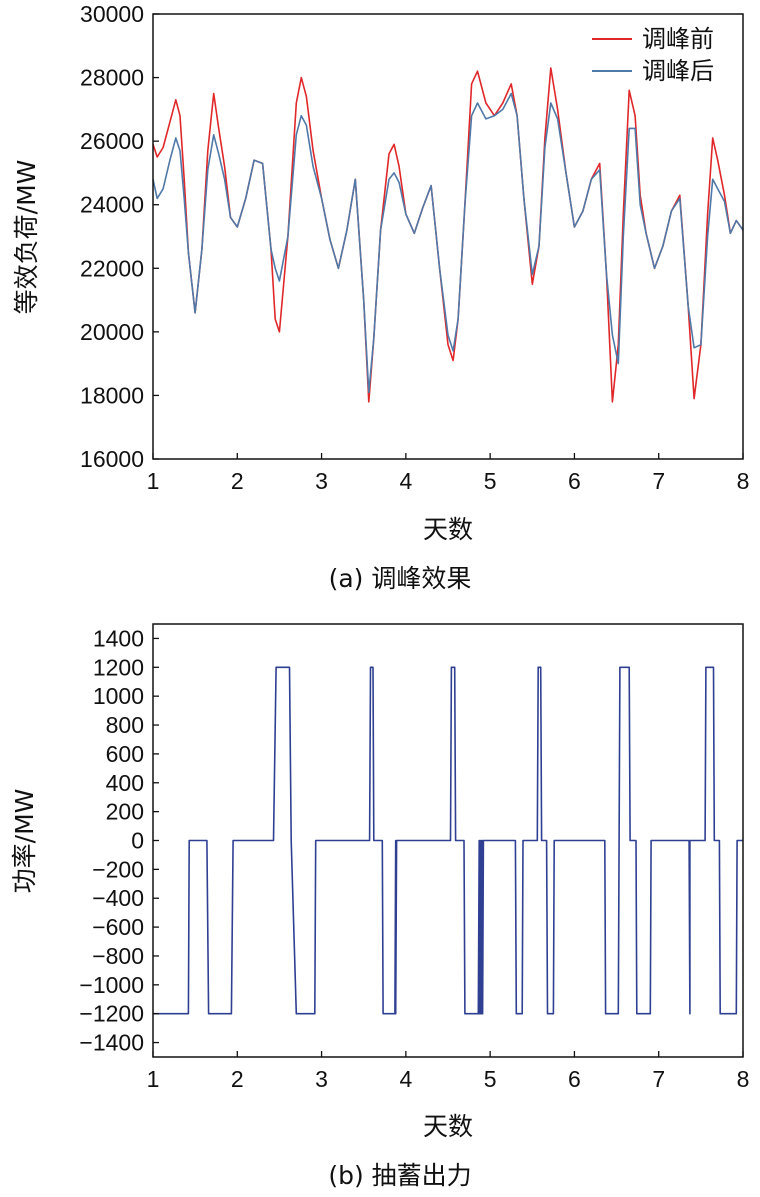 This screenshot has width=760, height=1197. I want to click on y-tick-label: −1000, so click(111, 985).